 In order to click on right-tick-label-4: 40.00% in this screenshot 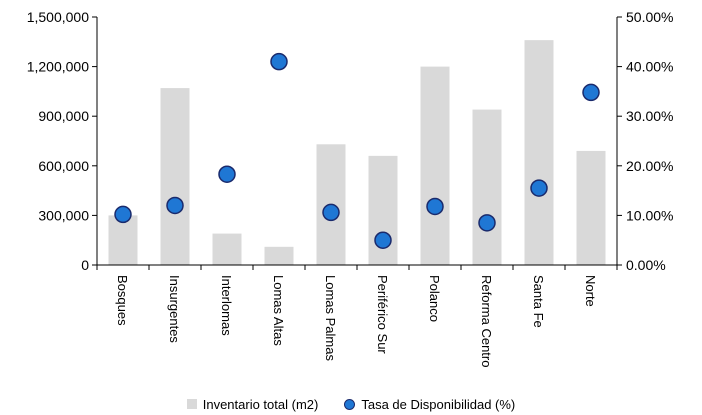, I will do `click(649, 67)`.